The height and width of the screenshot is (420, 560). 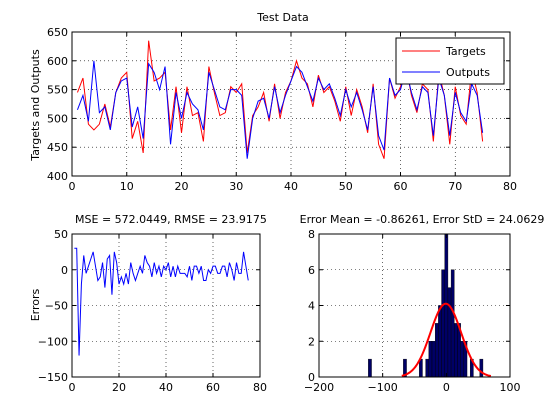 I want to click on test-data-title: Test Data, so click(x=282, y=17).